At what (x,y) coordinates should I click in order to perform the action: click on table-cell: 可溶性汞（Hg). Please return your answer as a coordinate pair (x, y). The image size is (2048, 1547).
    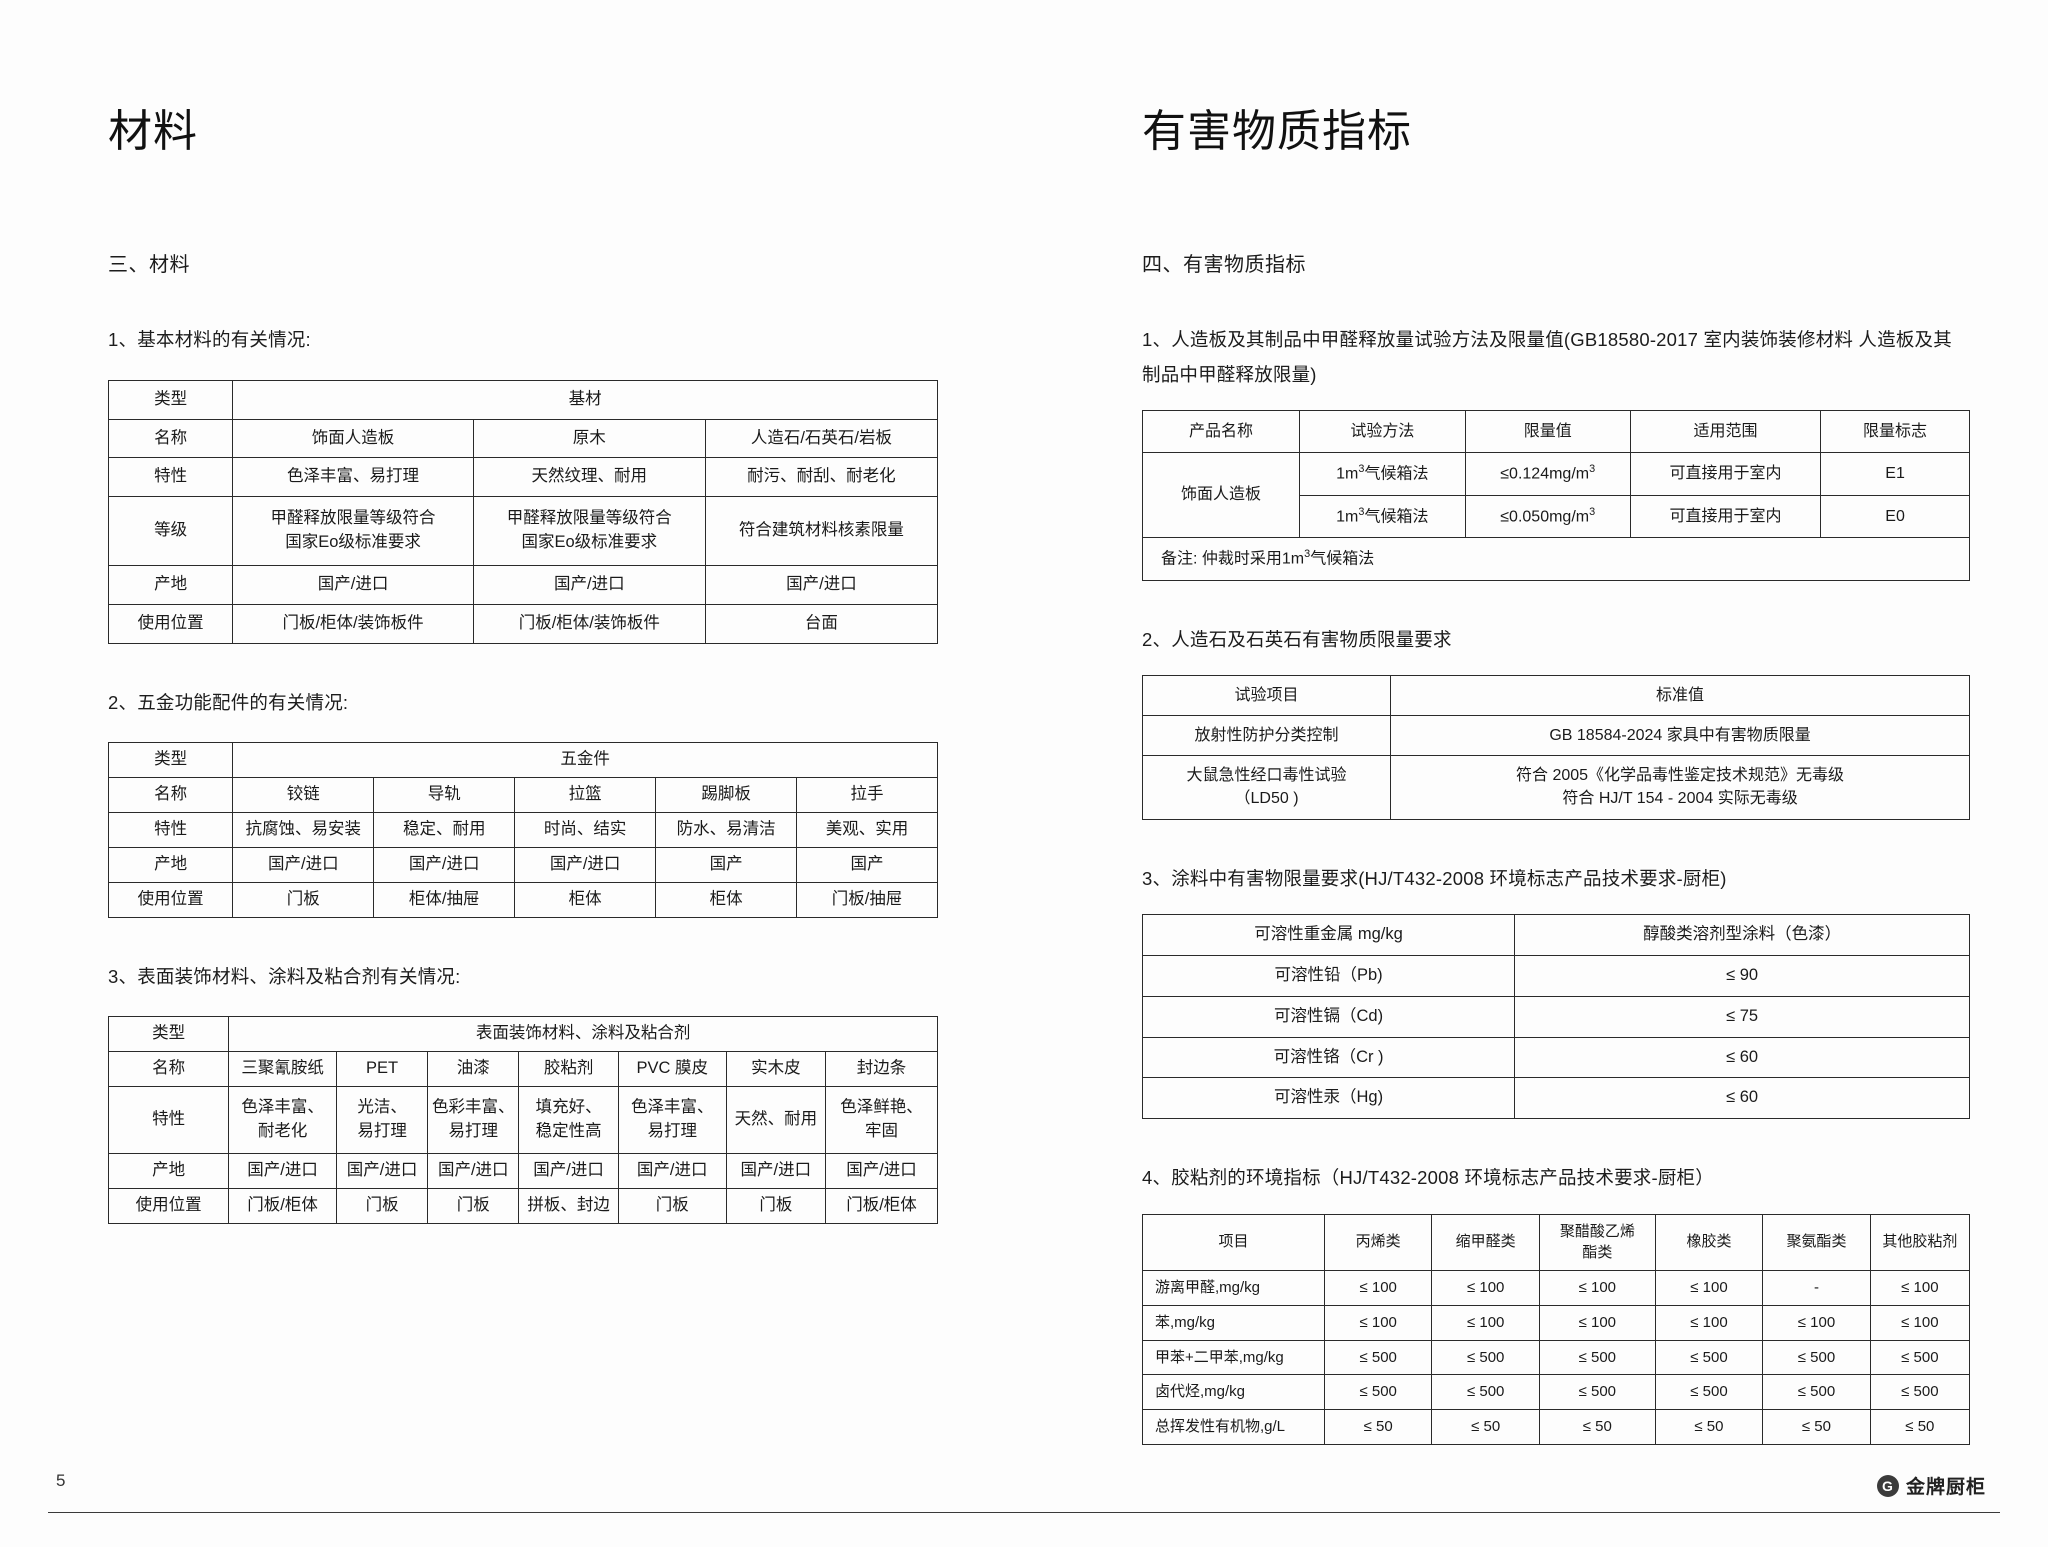
    Looking at the image, I should click on (1328, 1098).